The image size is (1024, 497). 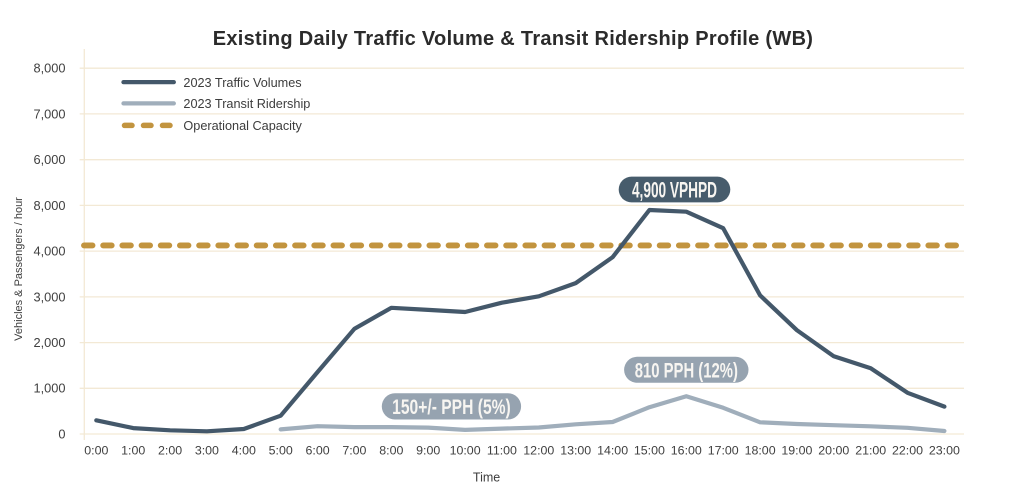 I want to click on svg-text: 150+/- PPH (5%), so click(x=451, y=407).